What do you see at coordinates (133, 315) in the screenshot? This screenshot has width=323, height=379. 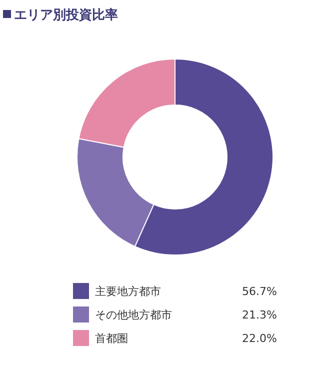 I see `legend-label: その他地方都市` at bounding box center [133, 315].